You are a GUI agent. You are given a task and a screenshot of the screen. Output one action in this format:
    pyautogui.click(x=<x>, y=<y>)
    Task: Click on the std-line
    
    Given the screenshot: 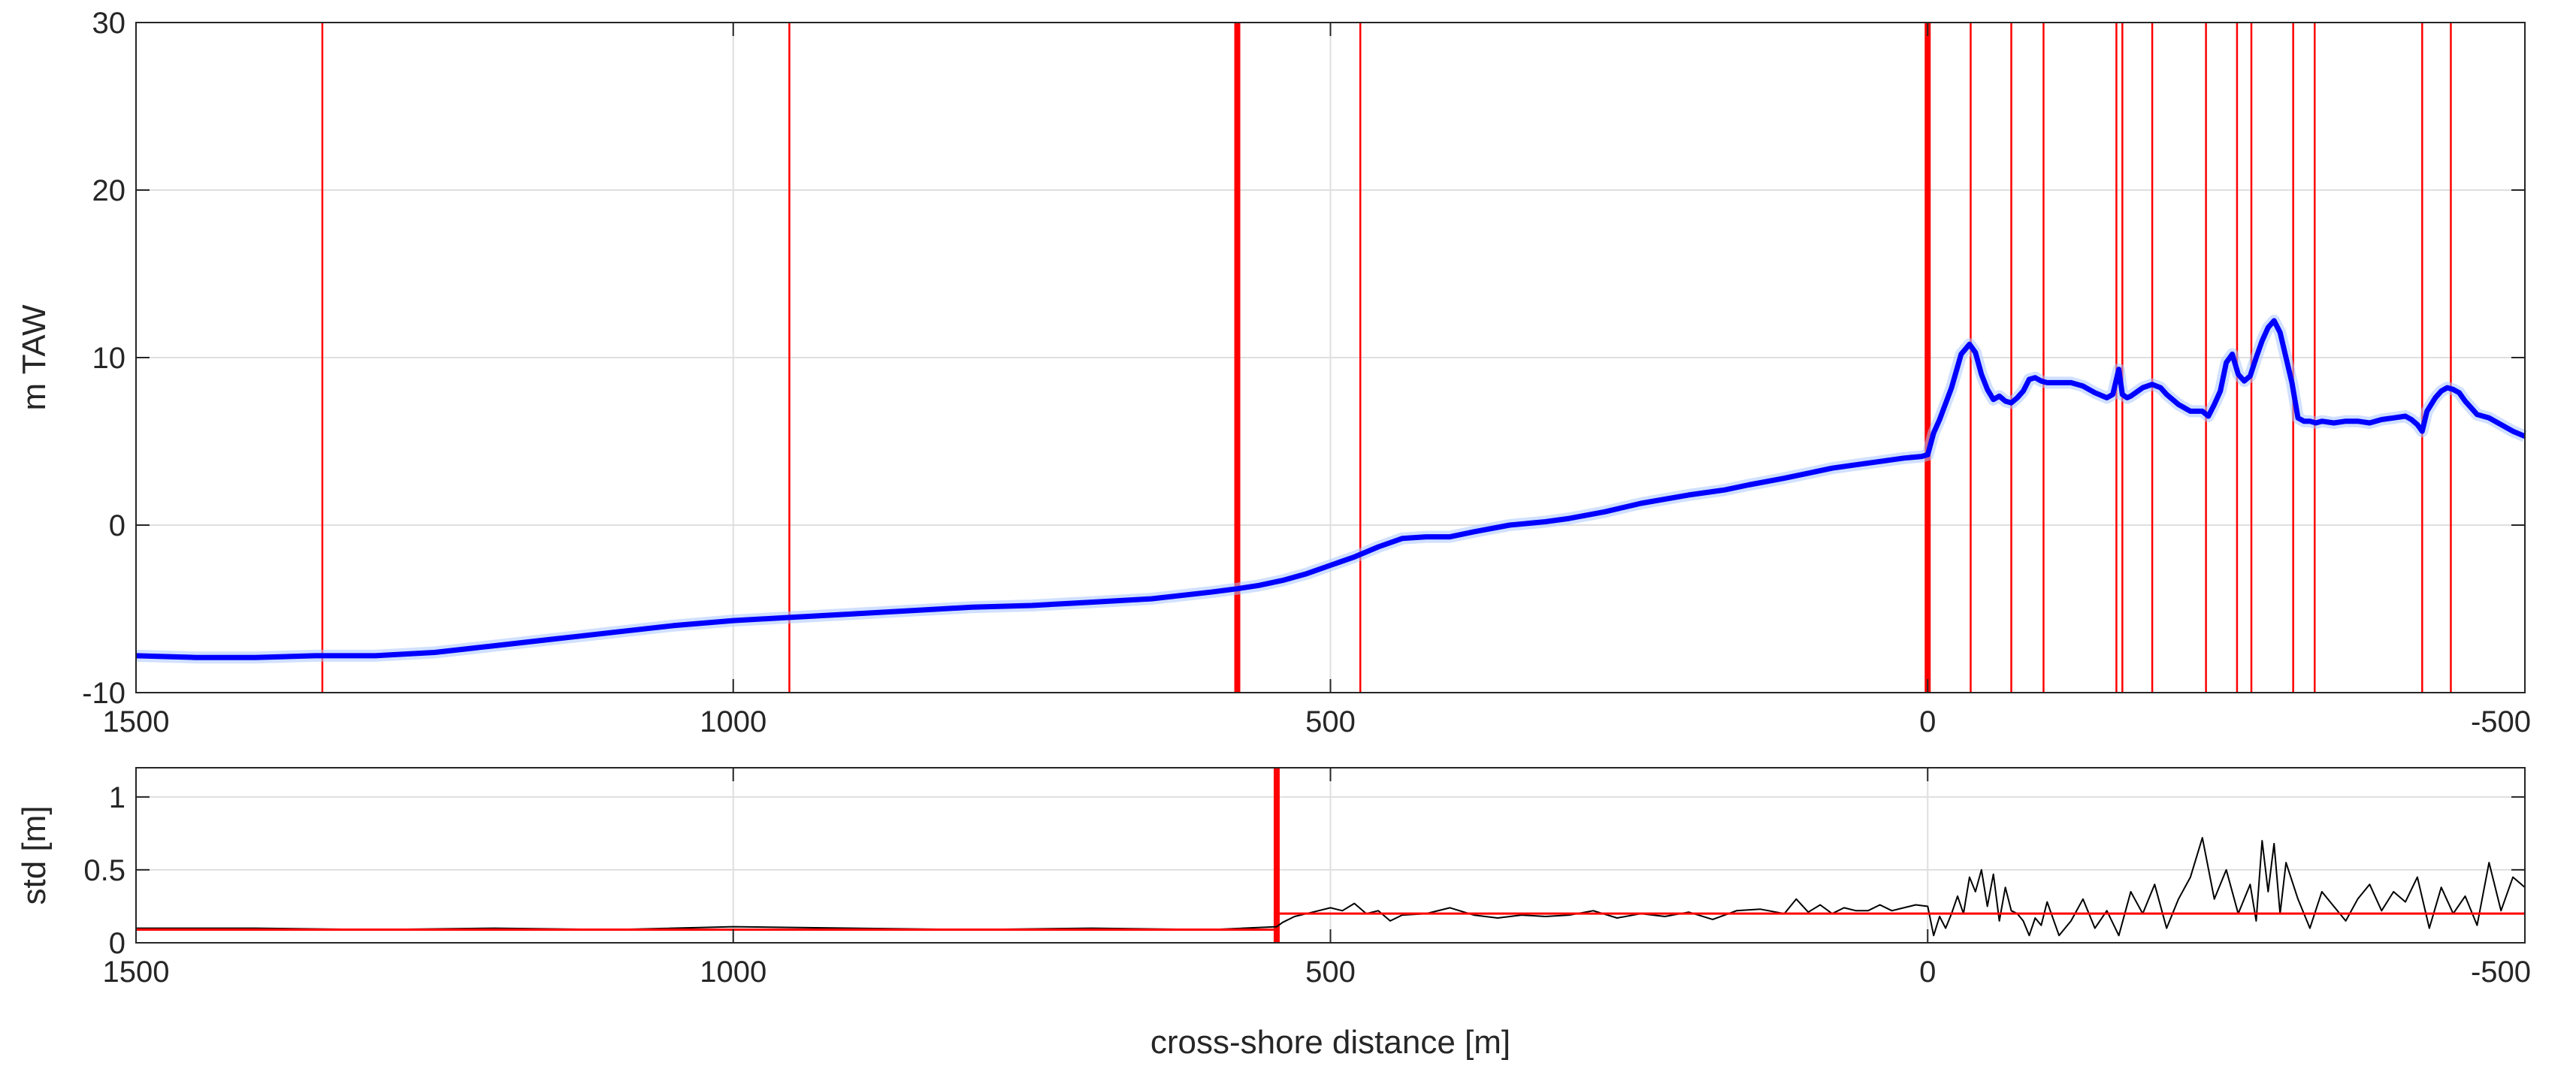 What is the action you would take?
    pyautogui.click(x=1331, y=887)
    